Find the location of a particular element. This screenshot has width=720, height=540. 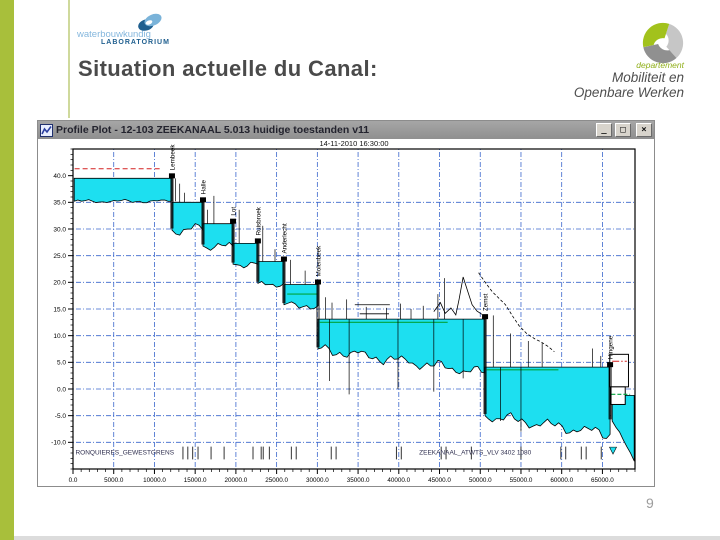

svg-text: 5000.0 is located at coordinates (114, 480).